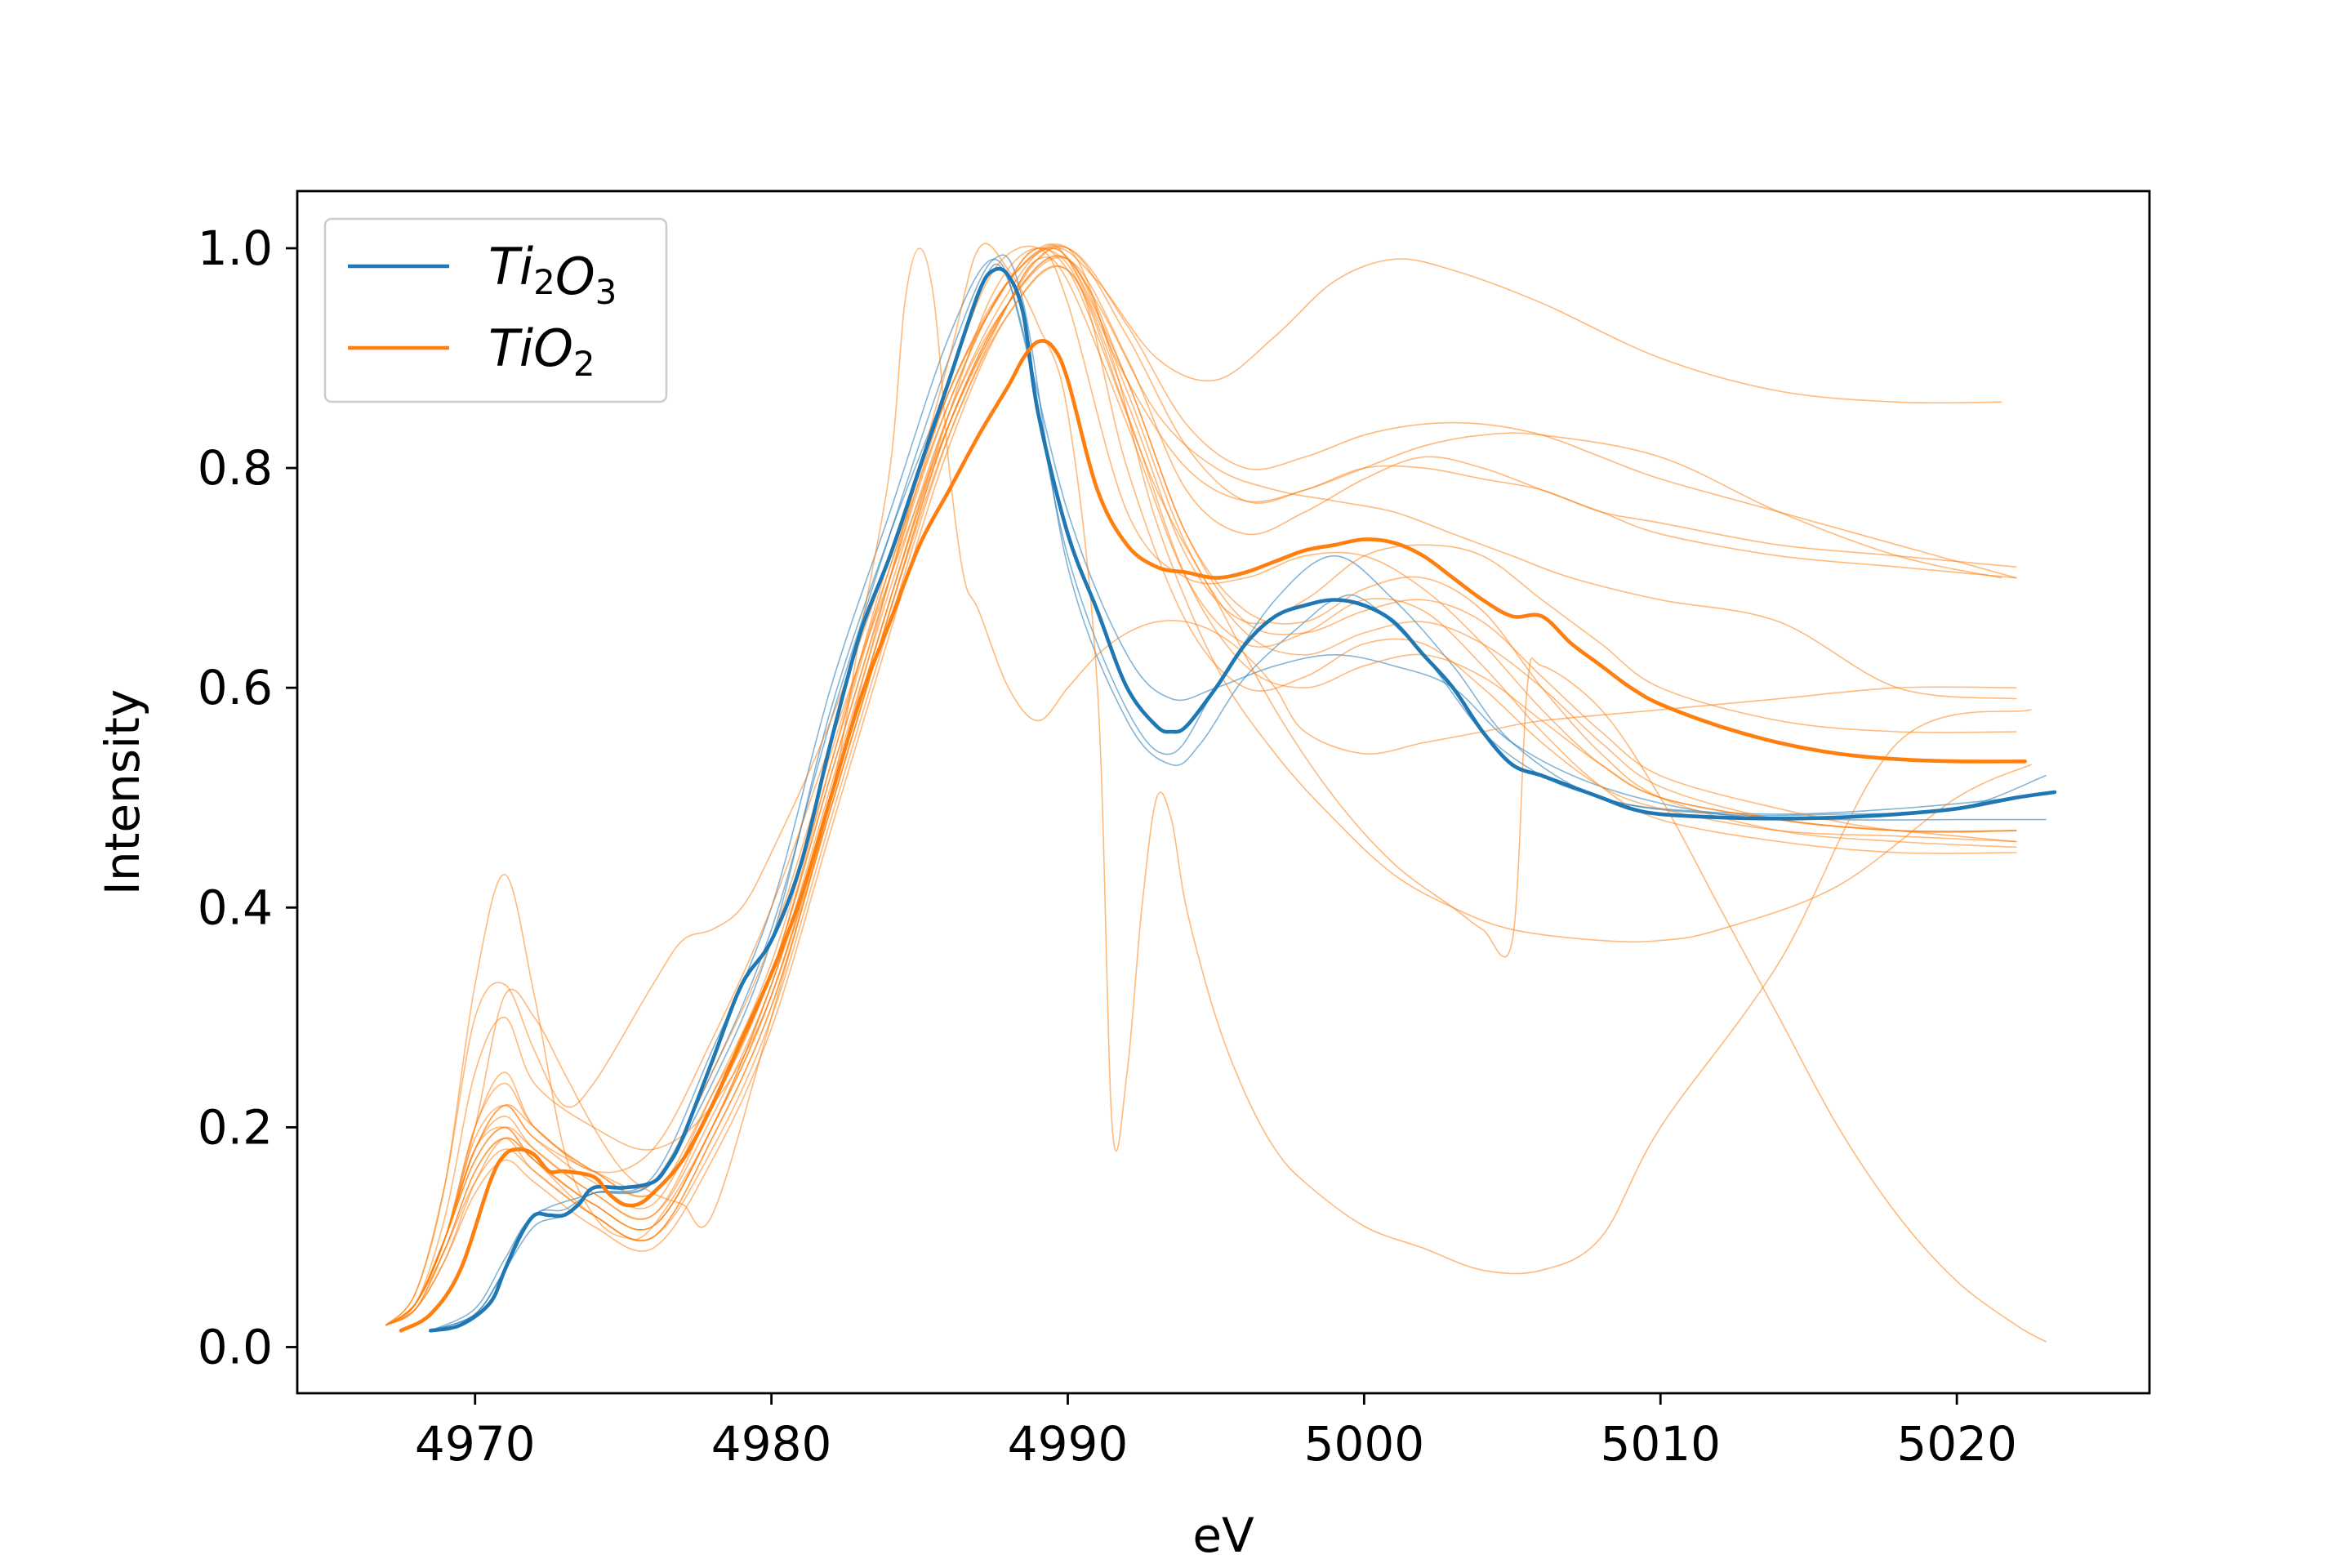 The height and width of the screenshot is (1568, 2352). Describe the element at coordinates (236, 468) in the screenshot. I see `y-tick-label: 0.8` at that location.